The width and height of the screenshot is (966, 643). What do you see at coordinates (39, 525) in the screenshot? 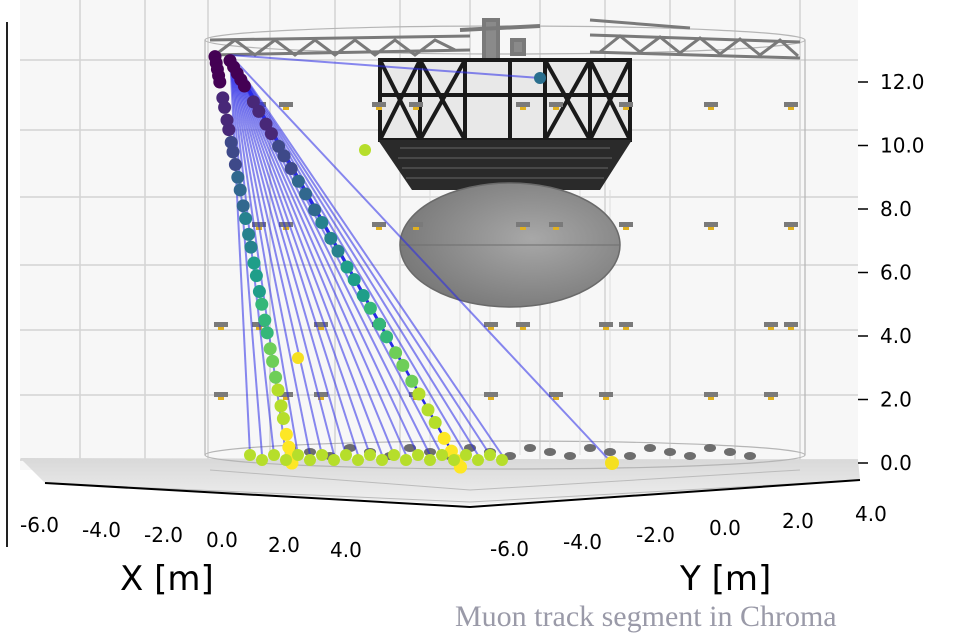
I see `x-tick-label: -6.0` at bounding box center [39, 525].